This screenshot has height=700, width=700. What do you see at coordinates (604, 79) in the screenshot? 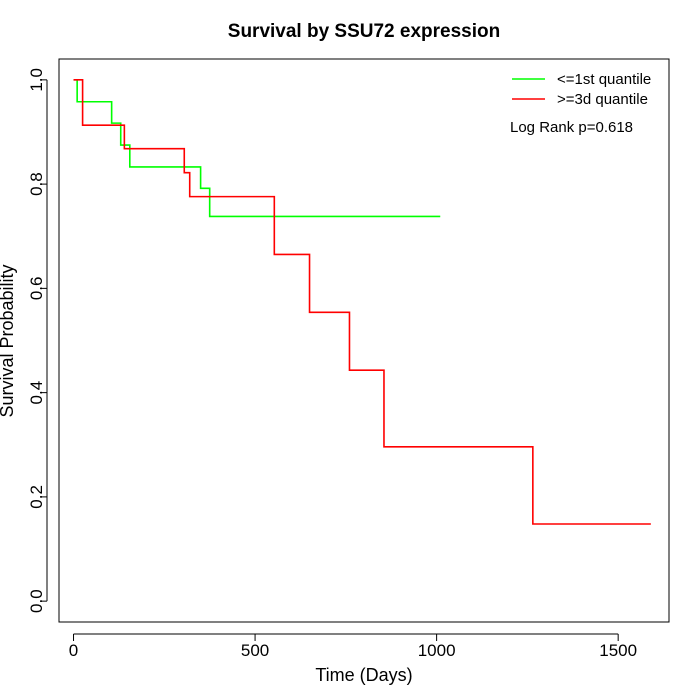
I see `legend-label: <=1st quantile` at bounding box center [604, 79].